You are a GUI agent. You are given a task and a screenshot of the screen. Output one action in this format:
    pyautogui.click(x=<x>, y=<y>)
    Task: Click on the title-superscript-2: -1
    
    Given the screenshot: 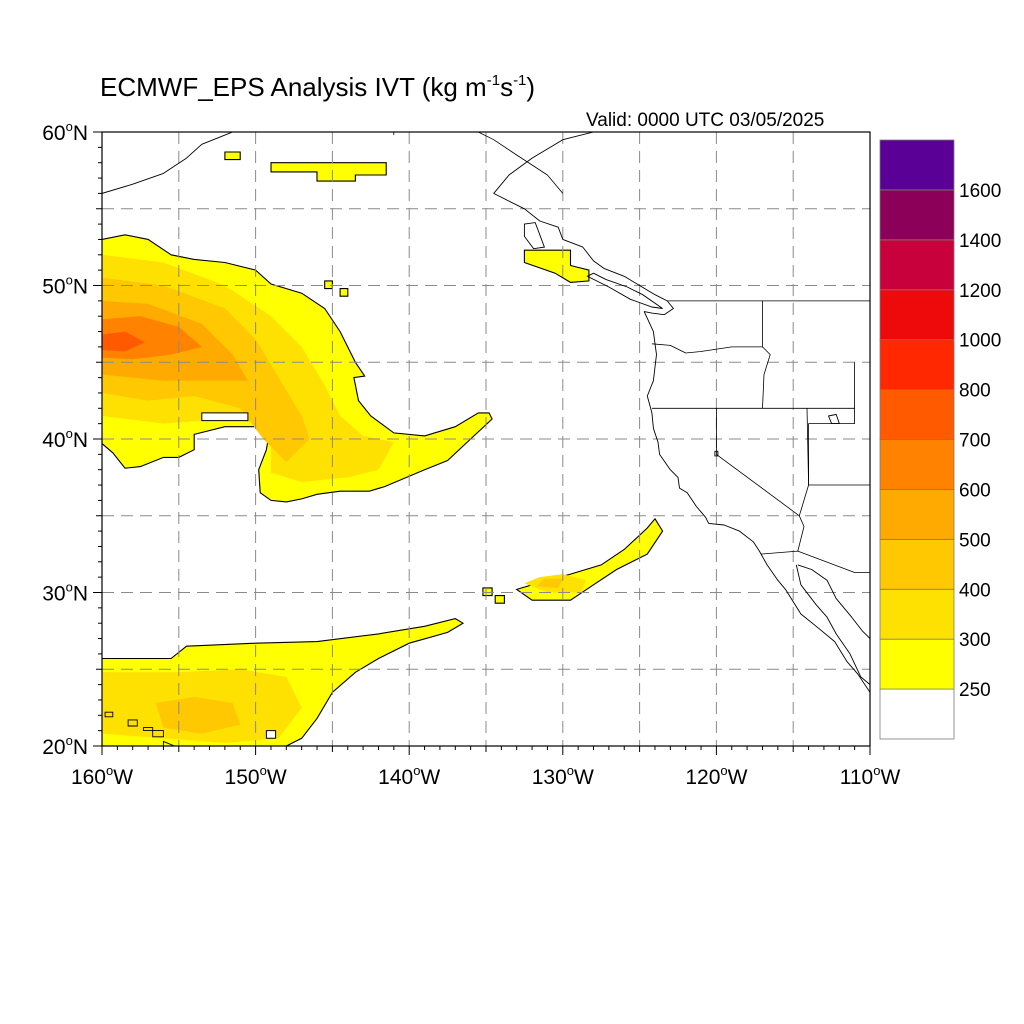 What is the action you would take?
    pyautogui.click(x=520, y=80)
    